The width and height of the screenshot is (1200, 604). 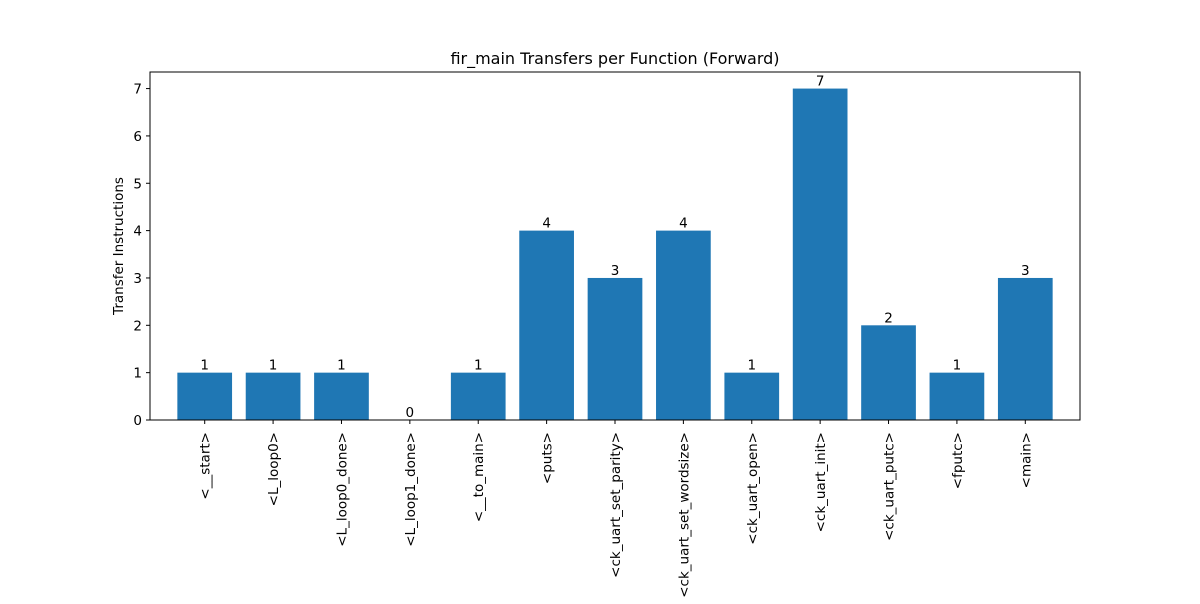 What do you see at coordinates (274, 469) in the screenshot?
I see `x-tick-label: <L_loop0>` at bounding box center [274, 469].